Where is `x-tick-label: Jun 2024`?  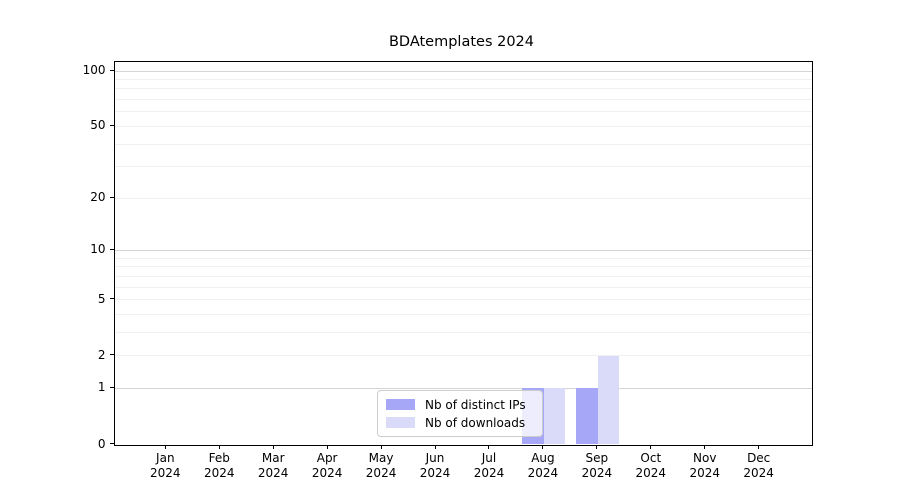 x-tick-label: Jun 2024 is located at coordinates (435, 466).